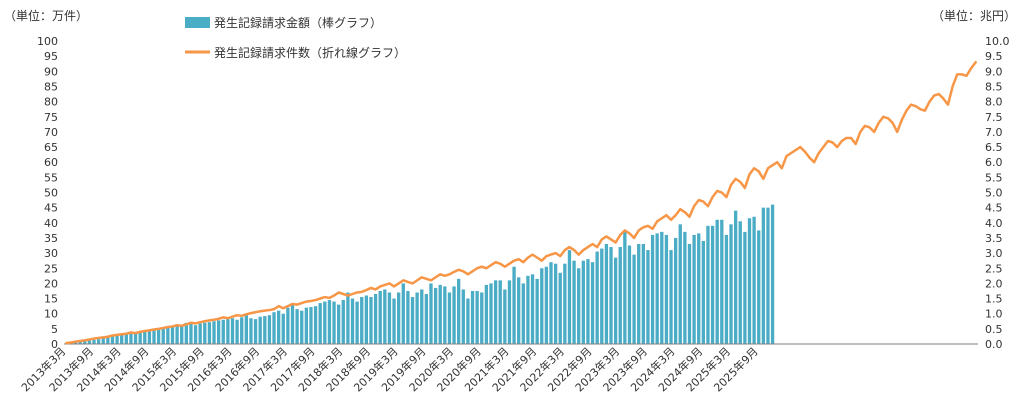  Describe the element at coordinates (974, 15) in the screenshot. I see `right-axis-unit-label: （単位：兆円）` at that location.